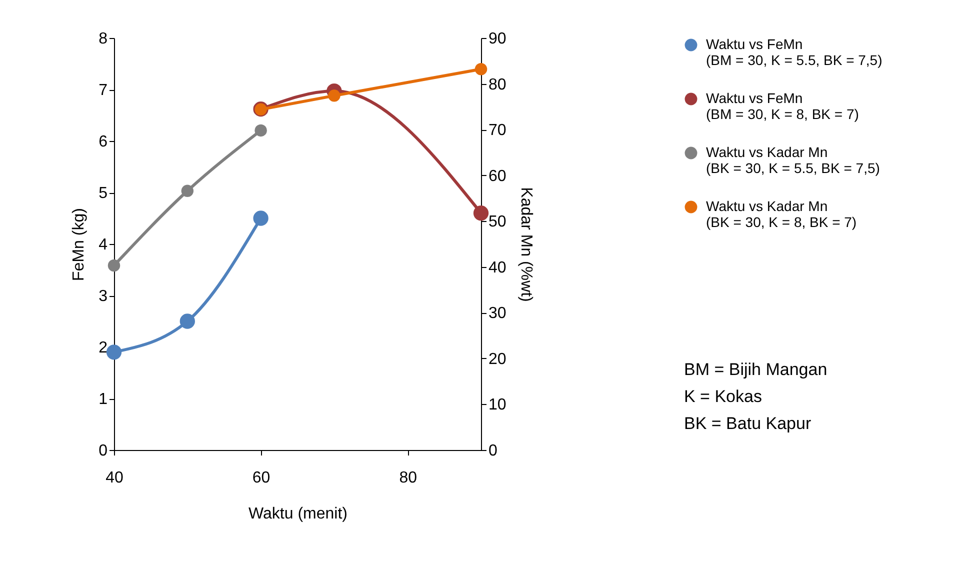 The width and height of the screenshot is (958, 583). What do you see at coordinates (298, 514) in the screenshot?
I see `x-axis-title: Waktu (menit)` at bounding box center [298, 514].